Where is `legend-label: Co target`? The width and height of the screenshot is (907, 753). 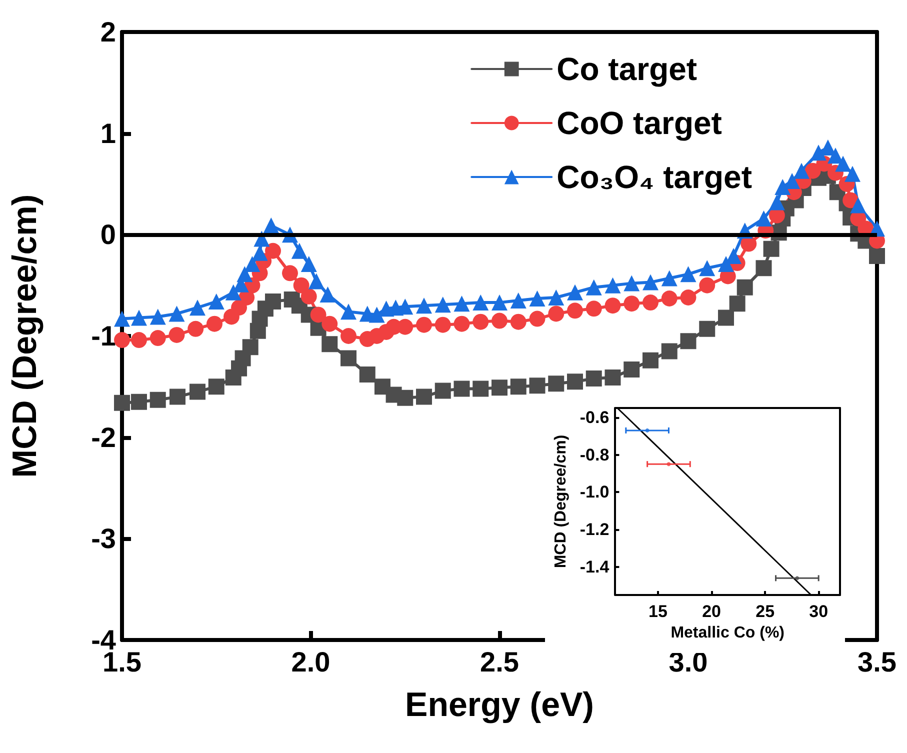
legend-label: Co target is located at coordinates (627, 69).